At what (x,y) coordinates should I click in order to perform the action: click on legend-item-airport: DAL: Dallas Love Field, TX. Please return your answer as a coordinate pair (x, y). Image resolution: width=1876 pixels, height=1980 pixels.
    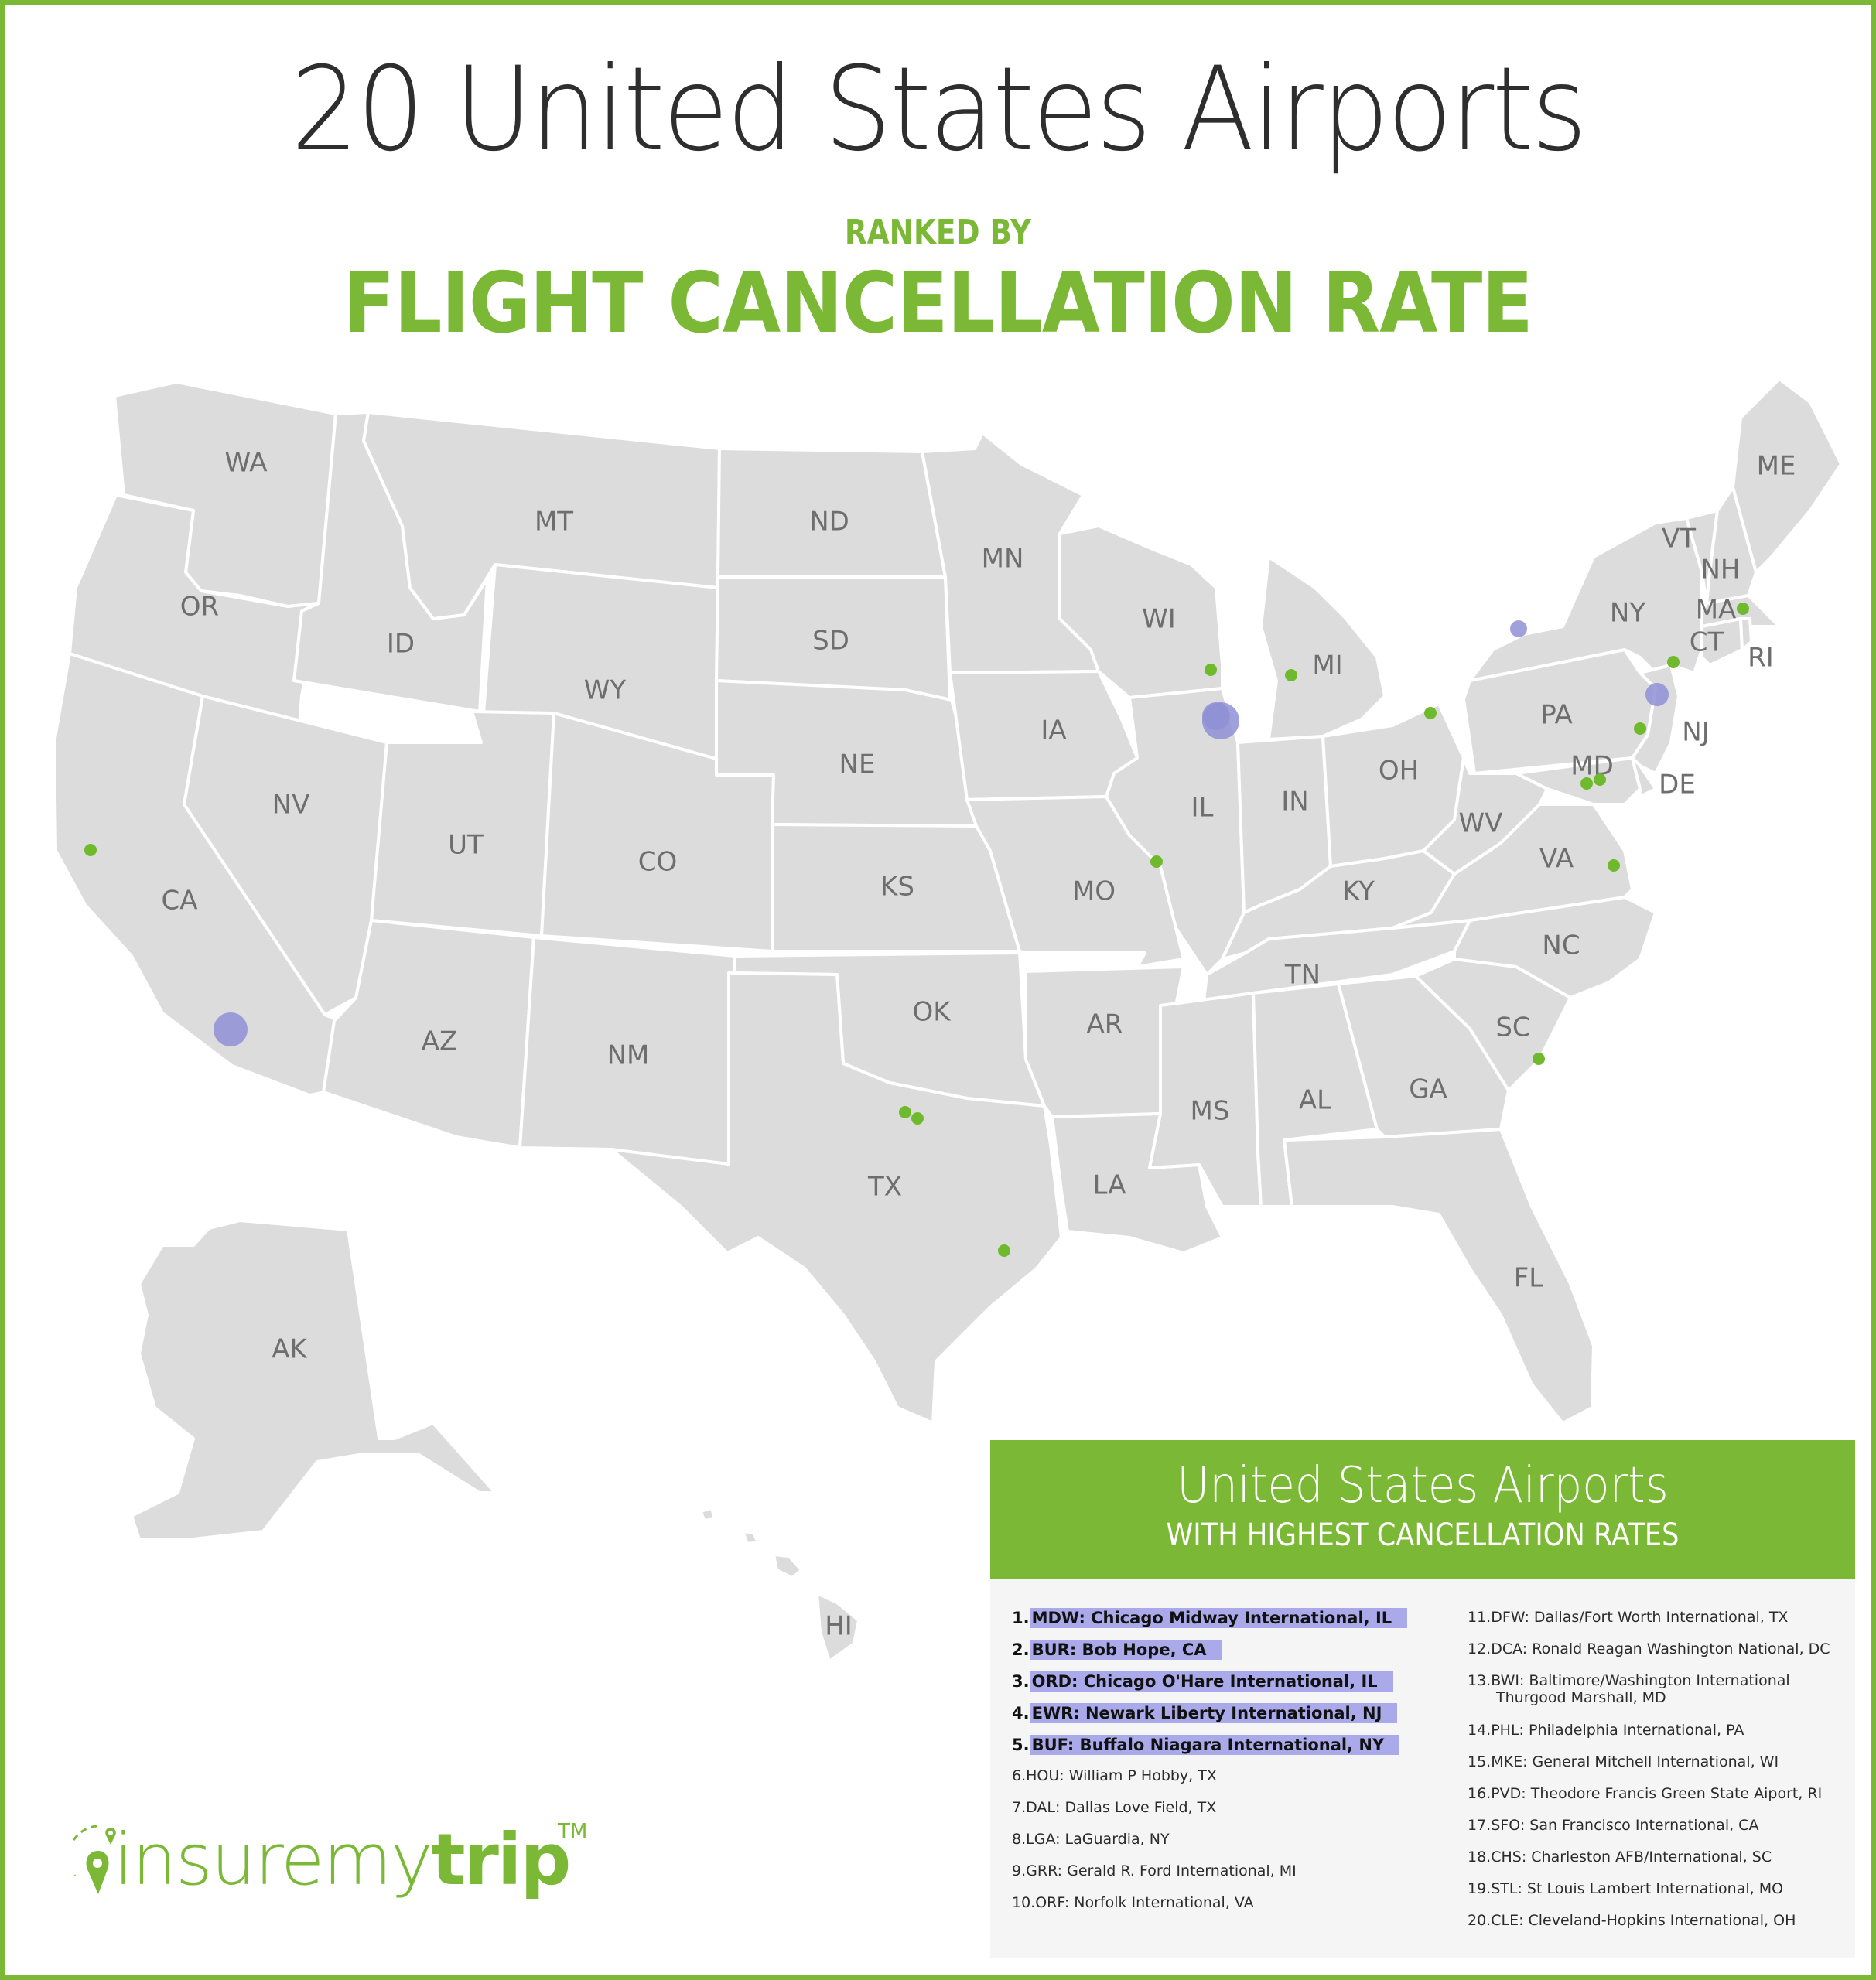
    Looking at the image, I should click on (1121, 1807).